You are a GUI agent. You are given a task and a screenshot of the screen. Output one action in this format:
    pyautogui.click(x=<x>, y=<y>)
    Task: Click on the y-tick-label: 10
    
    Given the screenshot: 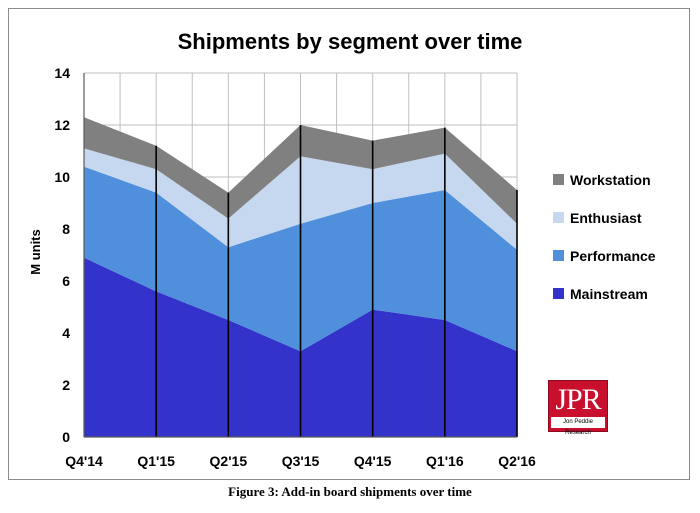 What is the action you would take?
    pyautogui.click(x=62, y=177)
    